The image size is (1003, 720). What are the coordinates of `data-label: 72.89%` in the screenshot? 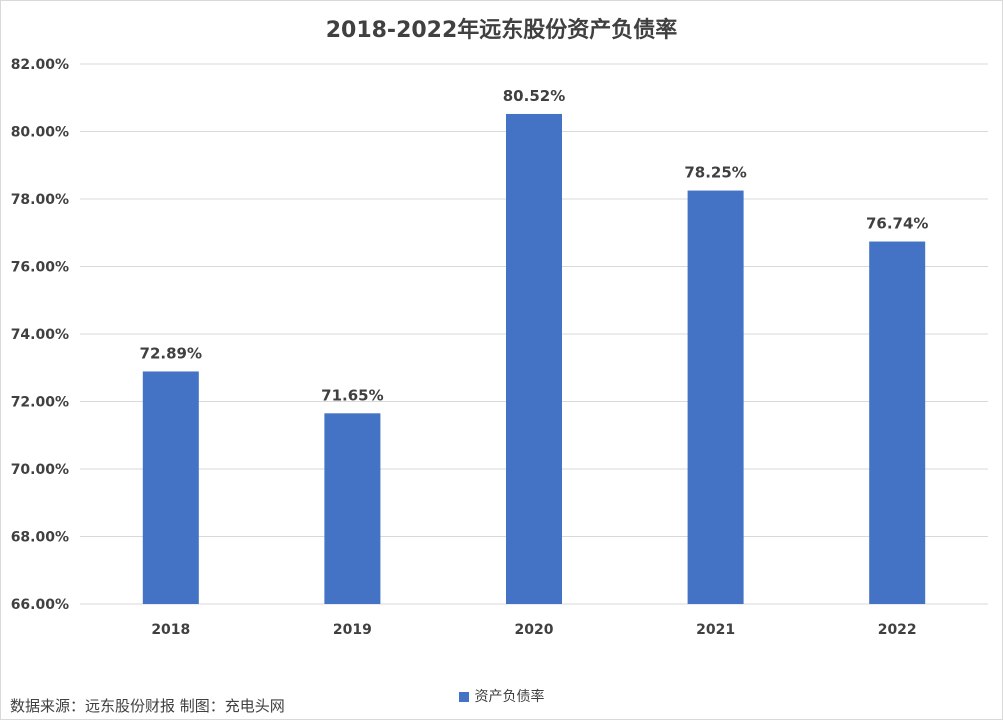 It's located at (171, 353).